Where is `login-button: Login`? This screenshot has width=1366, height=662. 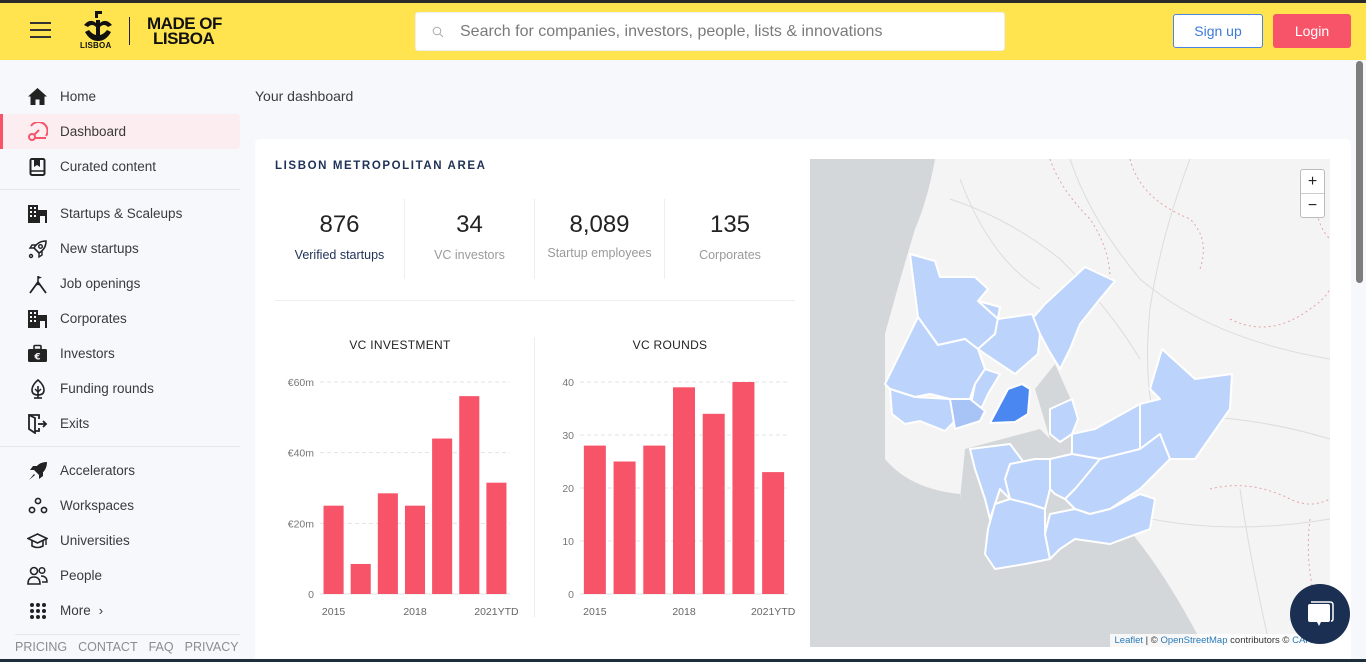
login-button: Login is located at coordinates (1312, 31).